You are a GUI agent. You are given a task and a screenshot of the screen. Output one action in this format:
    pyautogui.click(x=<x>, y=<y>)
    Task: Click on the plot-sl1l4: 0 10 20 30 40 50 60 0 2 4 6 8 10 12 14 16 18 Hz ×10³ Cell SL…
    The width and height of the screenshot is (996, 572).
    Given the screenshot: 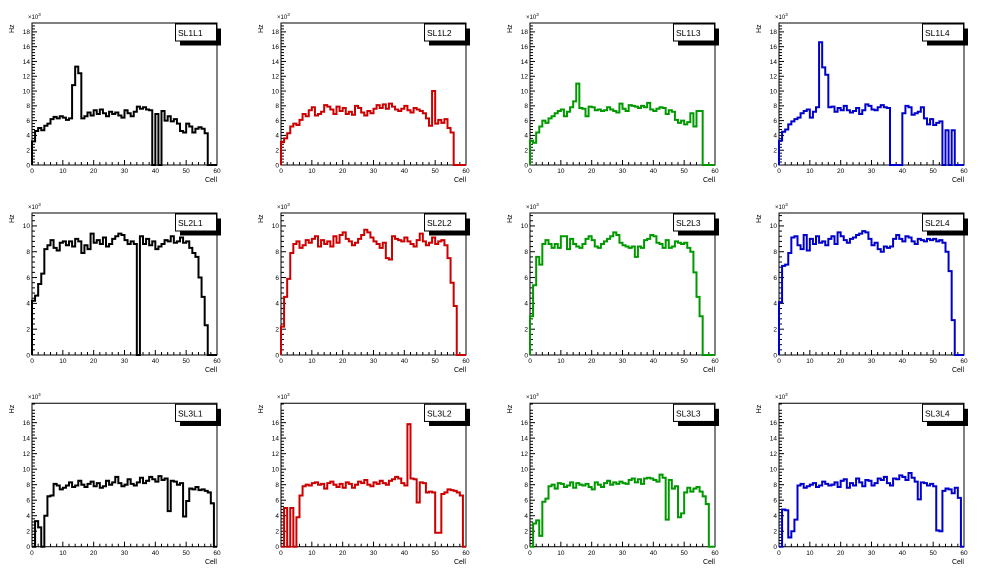 What is the action you would take?
    pyautogui.click(x=871, y=95)
    